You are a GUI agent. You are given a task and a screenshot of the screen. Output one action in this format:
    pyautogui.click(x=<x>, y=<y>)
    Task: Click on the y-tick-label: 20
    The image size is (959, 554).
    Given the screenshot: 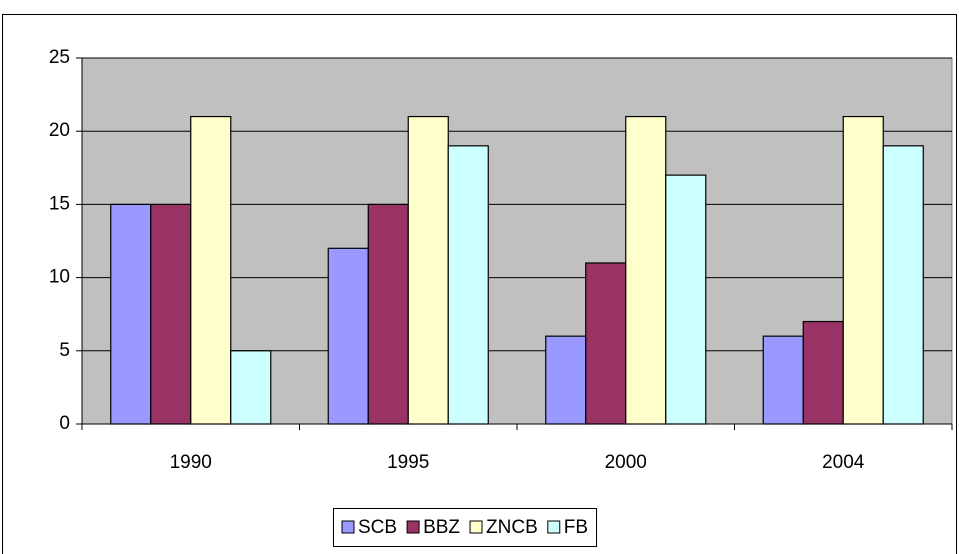 What is the action you would take?
    pyautogui.click(x=59, y=130)
    